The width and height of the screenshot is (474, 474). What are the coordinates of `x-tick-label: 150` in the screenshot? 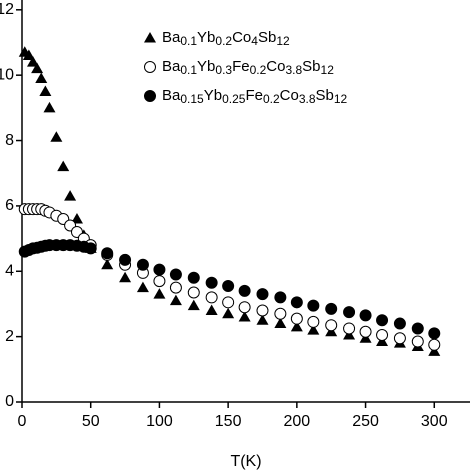 It's located at (228, 421).